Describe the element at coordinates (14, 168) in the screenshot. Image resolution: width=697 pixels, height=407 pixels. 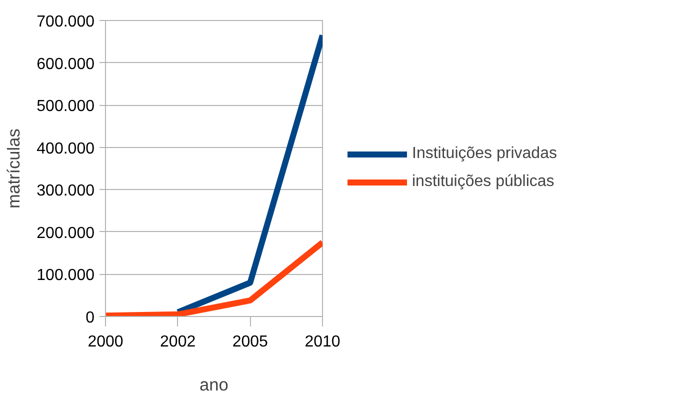
I see `y-axis-title: matrículas` at that location.